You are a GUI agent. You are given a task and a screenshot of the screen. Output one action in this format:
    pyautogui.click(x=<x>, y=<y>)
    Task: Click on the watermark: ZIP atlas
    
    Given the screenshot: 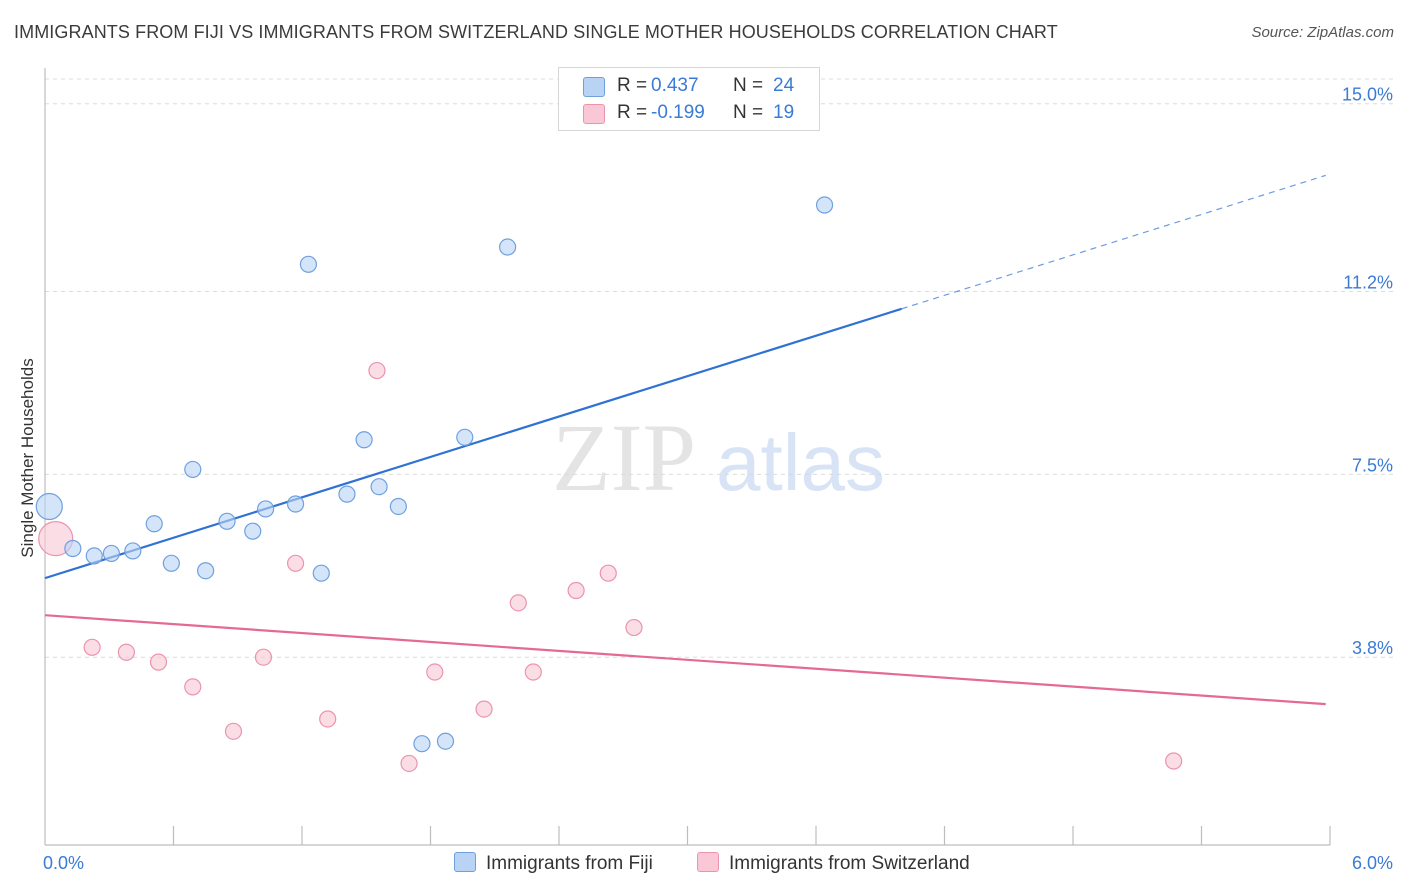 What is the action you would take?
    pyautogui.click(x=718, y=457)
    